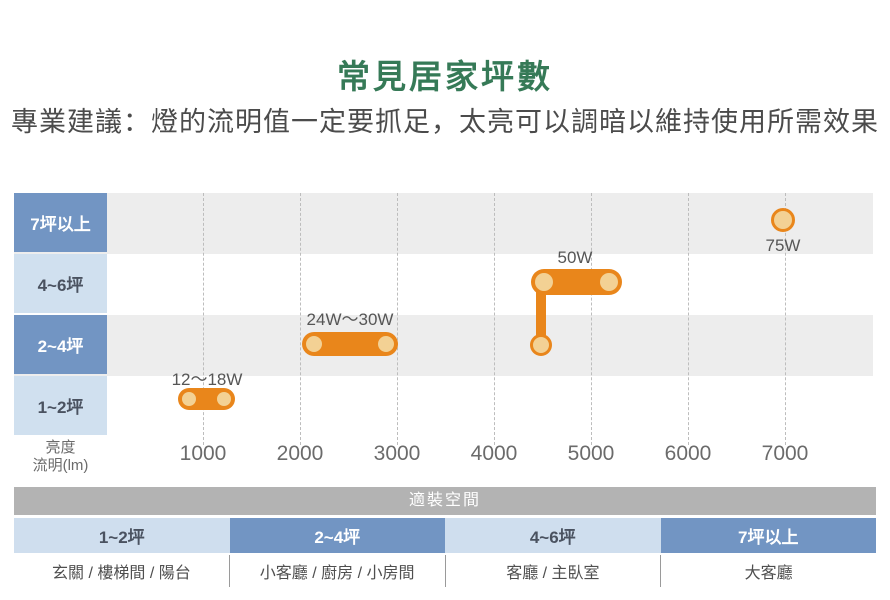 Image resolution: width=890 pixels, height=600 pixels. Describe the element at coordinates (443, 406) in the screenshot. I see `row-band-1-2ping` at that location.